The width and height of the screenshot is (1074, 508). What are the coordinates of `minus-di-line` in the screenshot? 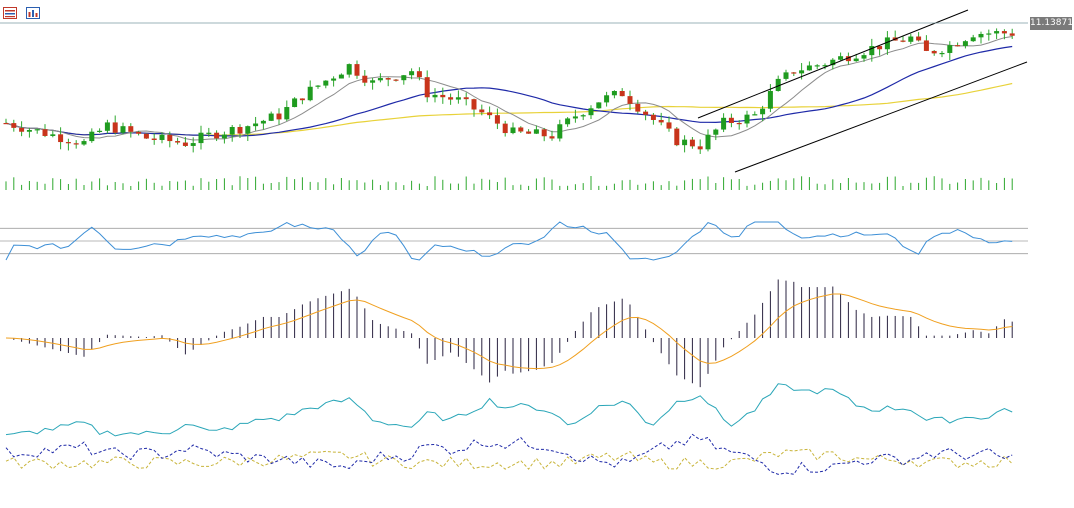 It's located at (509, 454).